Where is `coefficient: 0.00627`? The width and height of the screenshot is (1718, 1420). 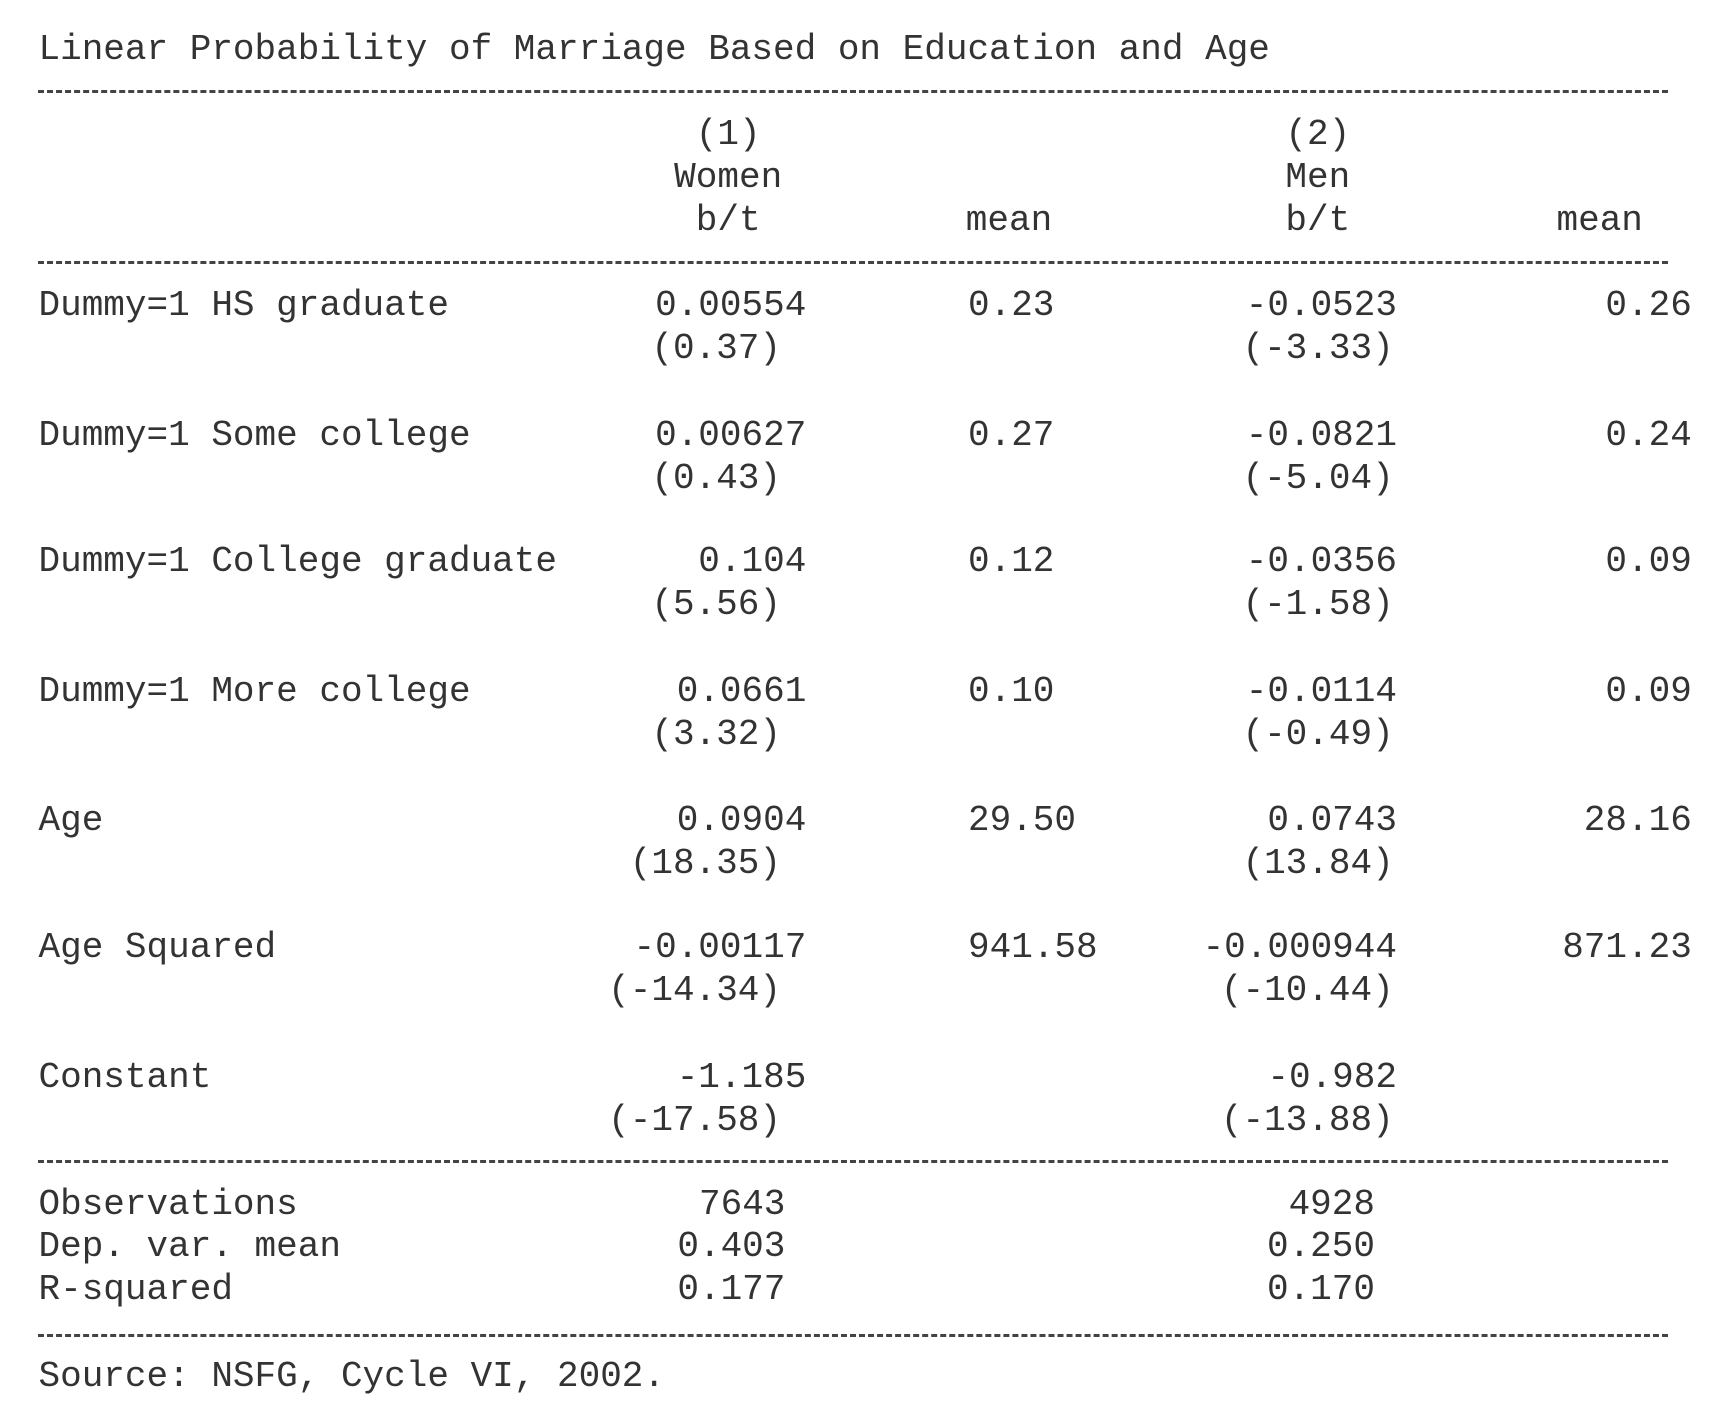 coefficient: 0.00627 is located at coordinates (731, 435).